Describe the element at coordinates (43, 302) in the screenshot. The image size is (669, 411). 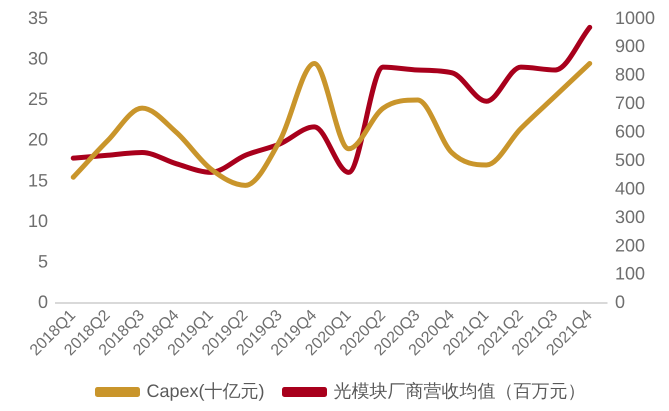
I see `y-tick-label: 0` at that location.